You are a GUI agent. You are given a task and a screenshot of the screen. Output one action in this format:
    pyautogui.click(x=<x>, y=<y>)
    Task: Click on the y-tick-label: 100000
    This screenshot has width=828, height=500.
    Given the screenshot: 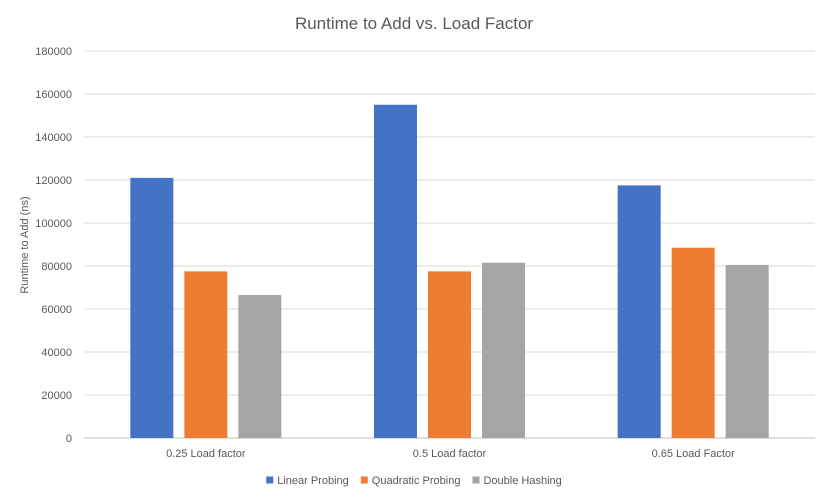 What is the action you would take?
    pyautogui.click(x=53, y=224)
    